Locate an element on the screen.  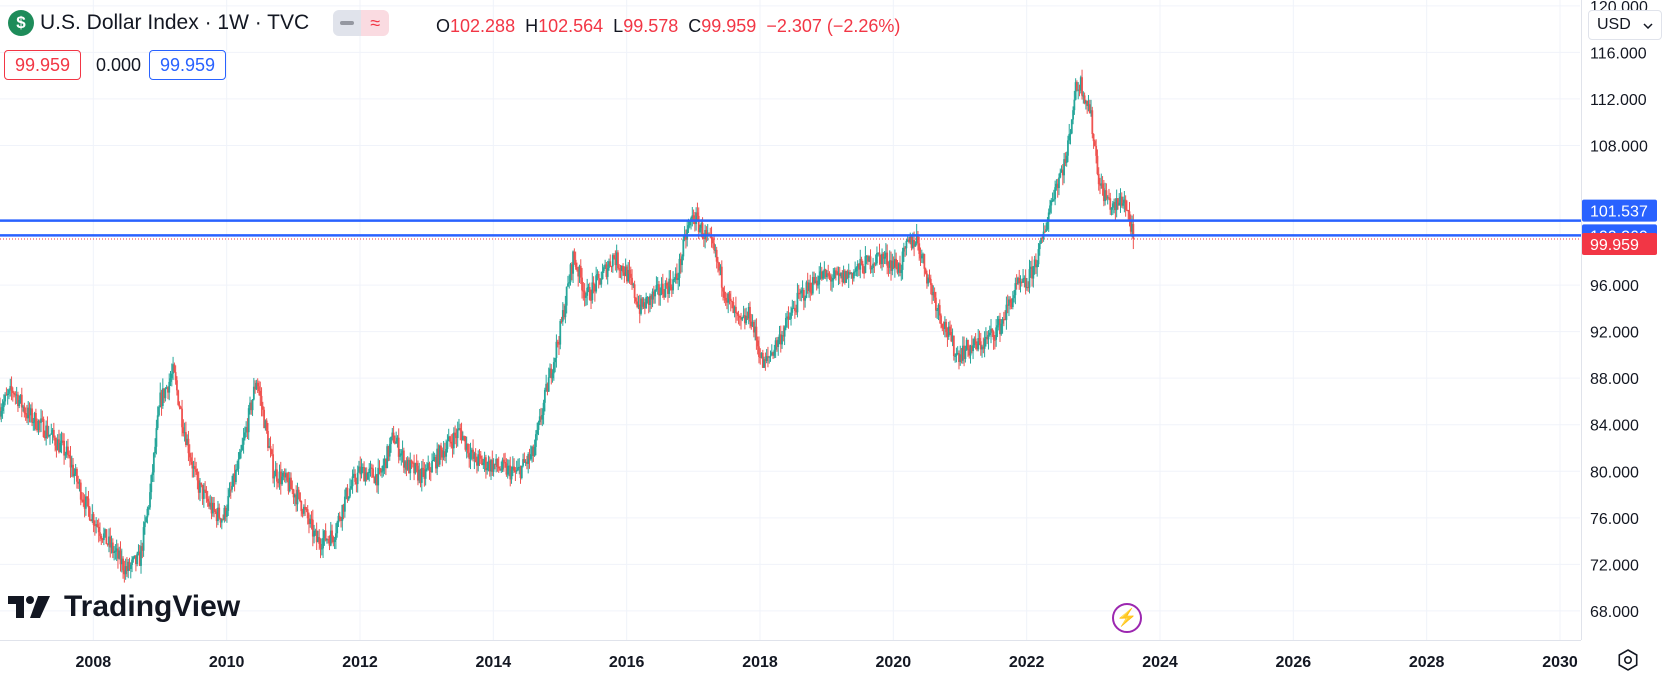
change-value: −2.307 (−2.26%) is located at coordinates (833, 26).